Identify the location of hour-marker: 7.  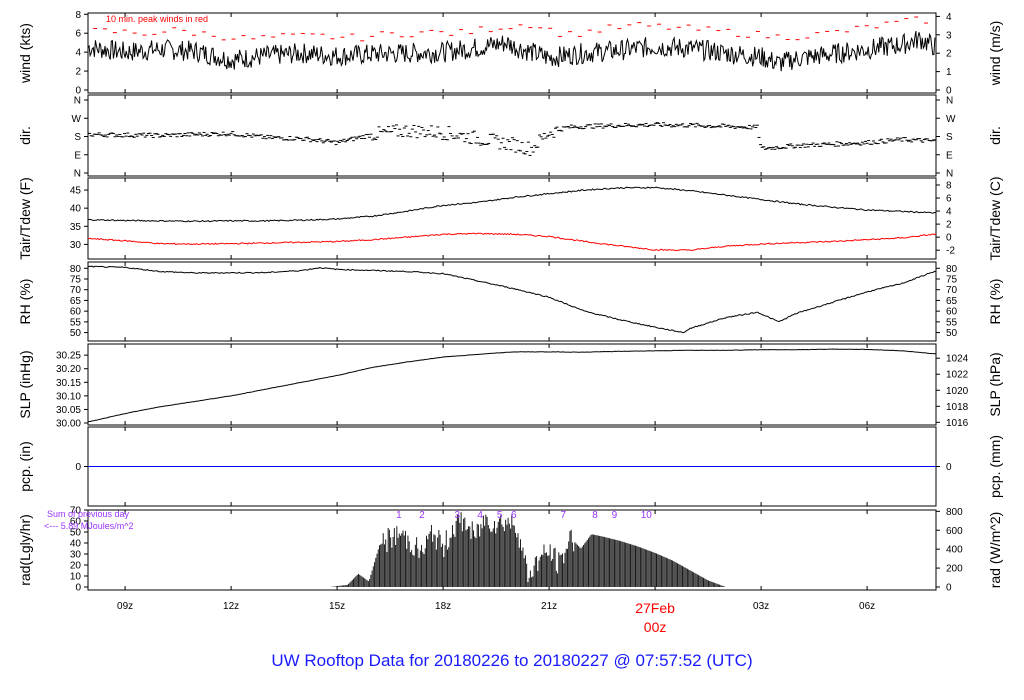
(563, 515).